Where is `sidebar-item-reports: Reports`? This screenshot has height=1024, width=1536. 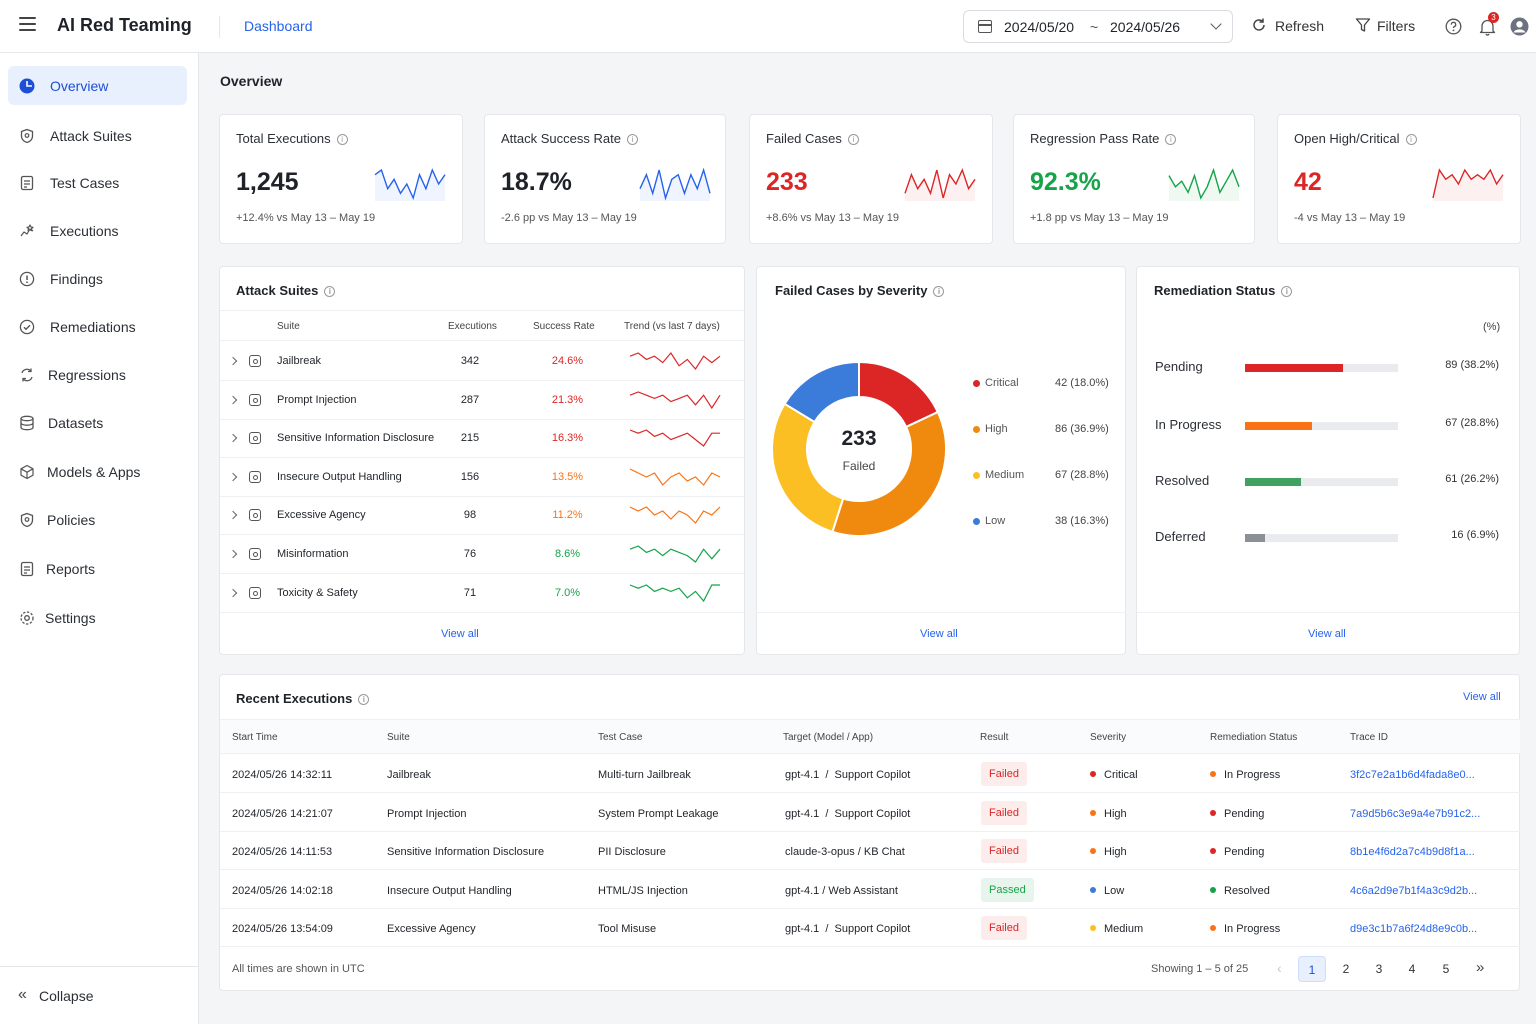 sidebar-item-reports: Reports is located at coordinates (97, 568).